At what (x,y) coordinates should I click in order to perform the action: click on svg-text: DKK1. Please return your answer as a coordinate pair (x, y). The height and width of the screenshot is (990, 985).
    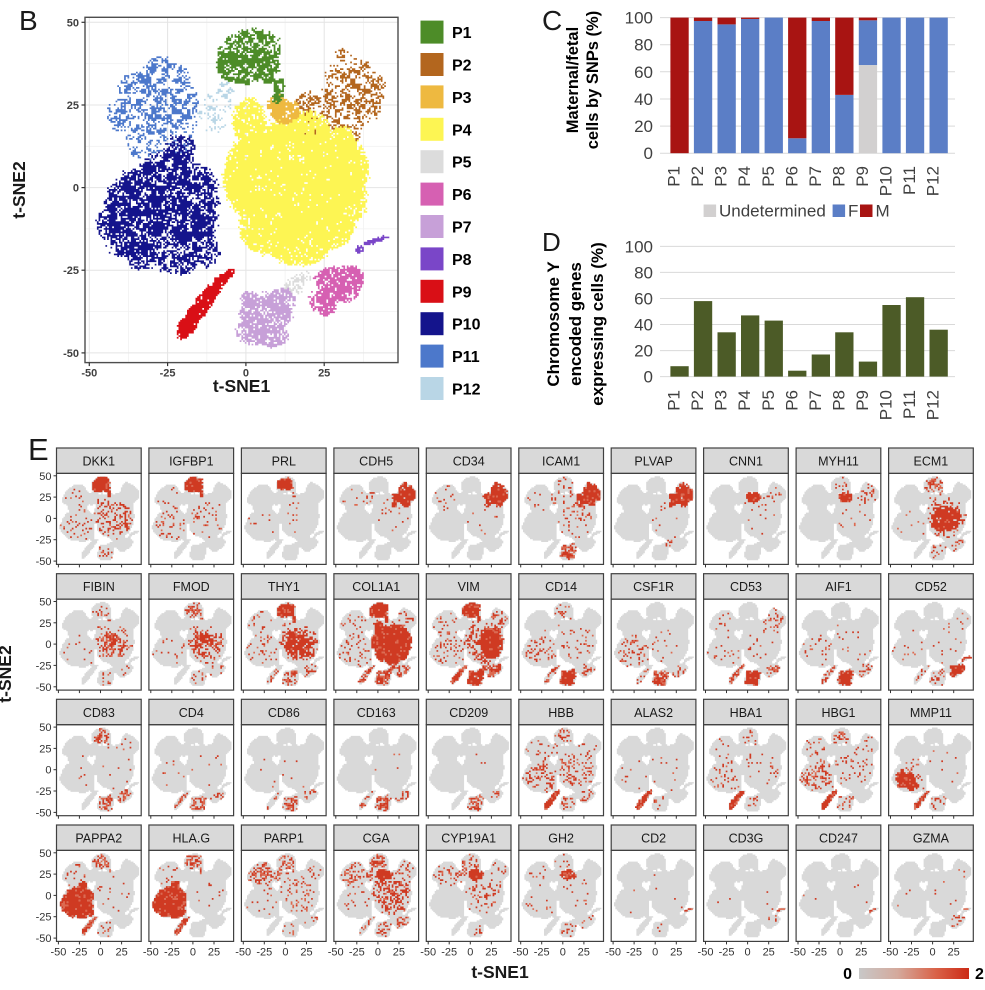
    Looking at the image, I should click on (98, 462).